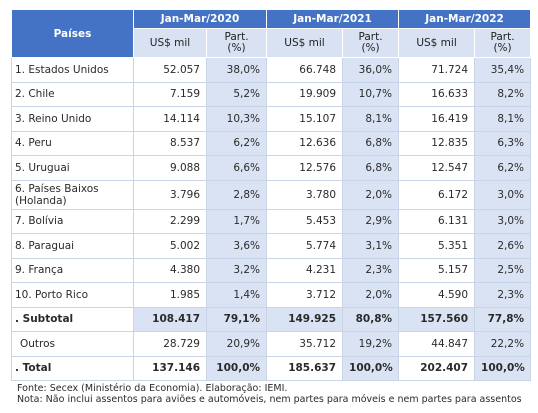 The image size is (538, 413). I want to click on share-cell: 5,2%, so click(236, 94).